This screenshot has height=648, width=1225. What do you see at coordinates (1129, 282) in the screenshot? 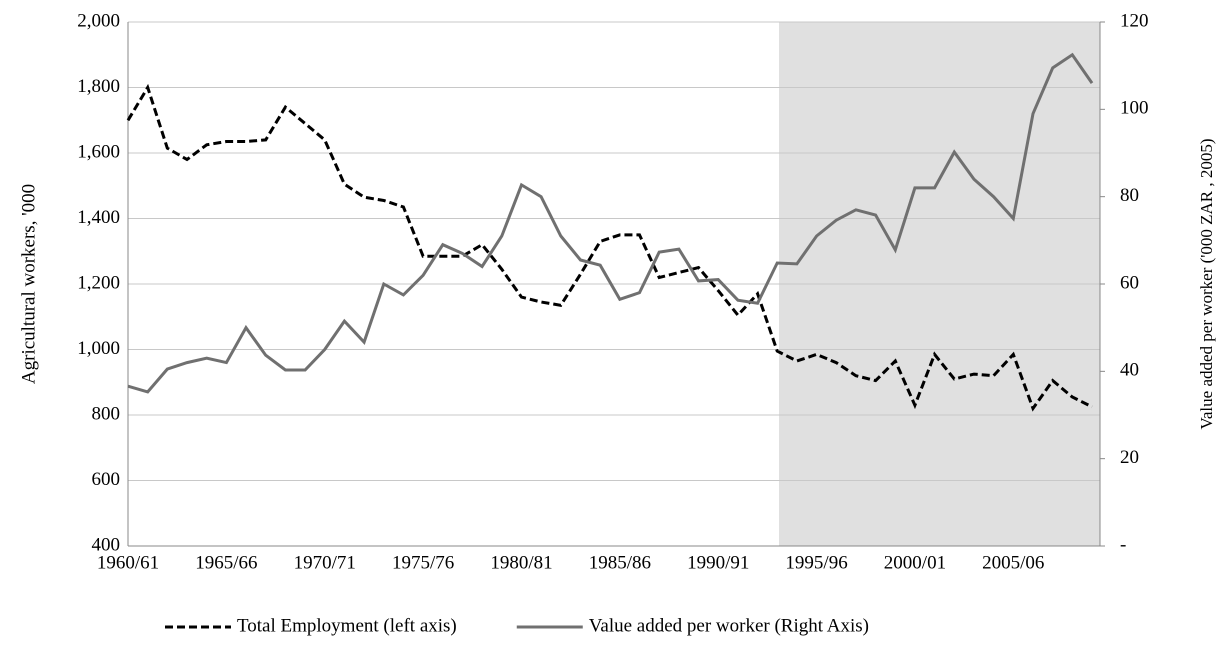
I see `y2-tick-label: 60` at bounding box center [1129, 282].